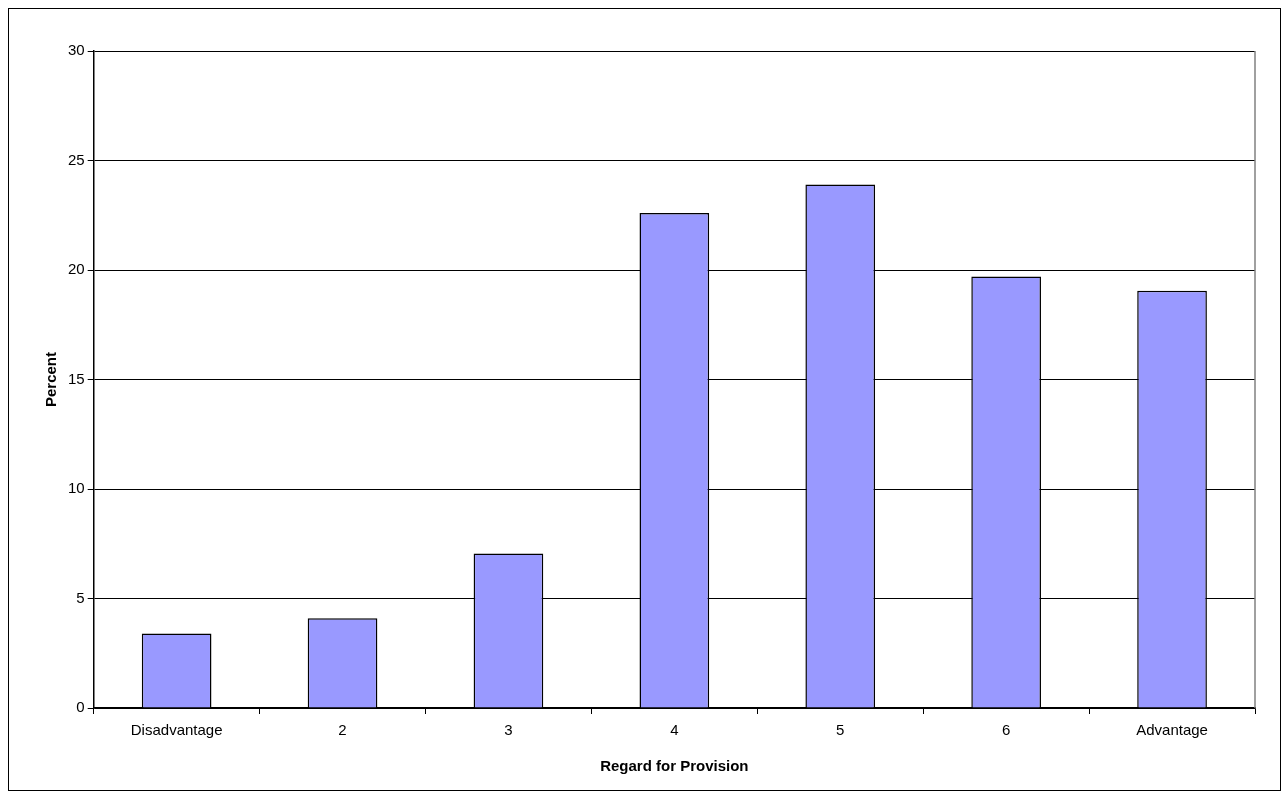  Describe the element at coordinates (76, 378) in the screenshot. I see `y-tick-label: 15` at that location.